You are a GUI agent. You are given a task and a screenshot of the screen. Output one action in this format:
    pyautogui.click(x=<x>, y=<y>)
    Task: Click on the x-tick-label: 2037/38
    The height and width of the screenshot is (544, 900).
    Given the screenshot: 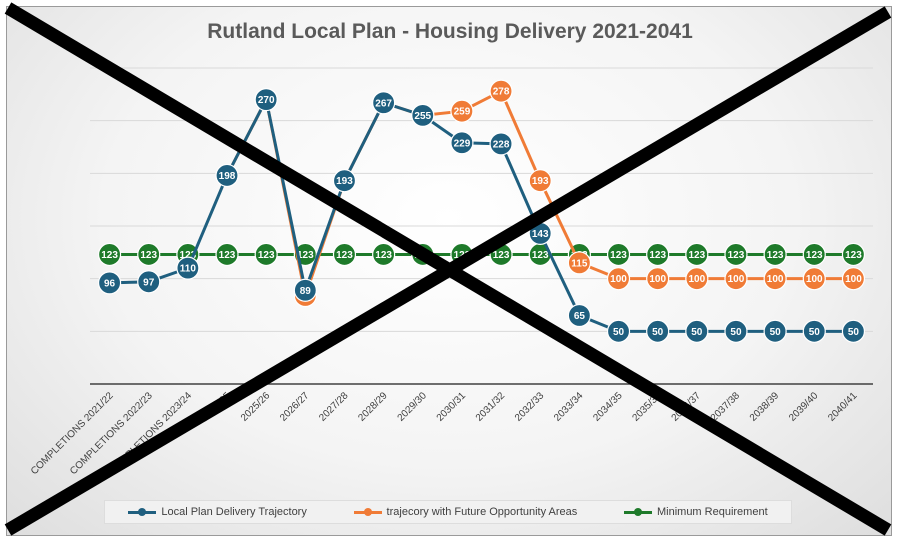 What is the action you would take?
    pyautogui.click(x=726, y=407)
    